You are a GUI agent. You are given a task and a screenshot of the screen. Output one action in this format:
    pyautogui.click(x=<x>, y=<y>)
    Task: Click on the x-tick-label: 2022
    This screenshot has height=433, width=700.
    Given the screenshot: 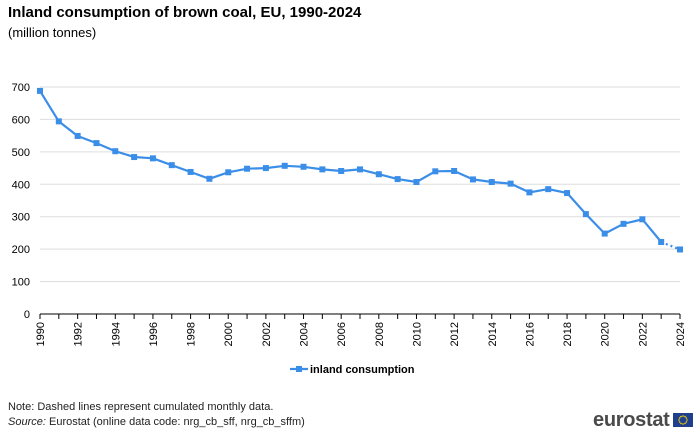 What is the action you would take?
    pyautogui.click(x=643, y=334)
    